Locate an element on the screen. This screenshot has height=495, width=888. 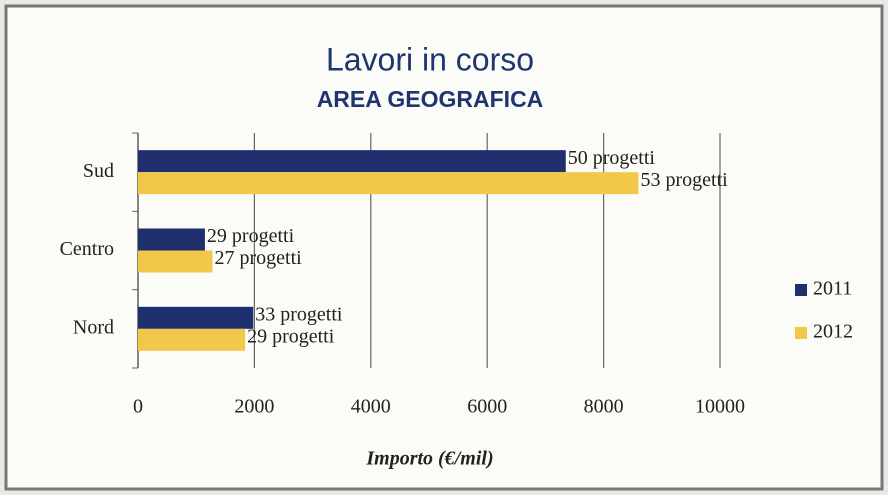
x-tick-label: 8000 is located at coordinates (604, 407).